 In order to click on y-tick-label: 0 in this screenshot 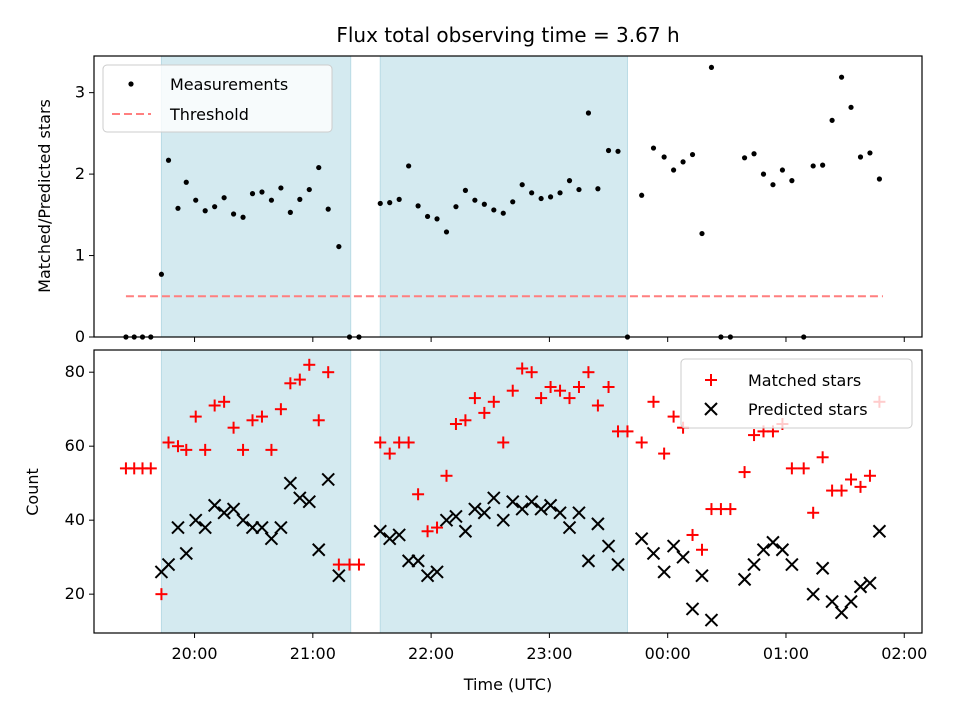, I will do `click(80, 336)`.